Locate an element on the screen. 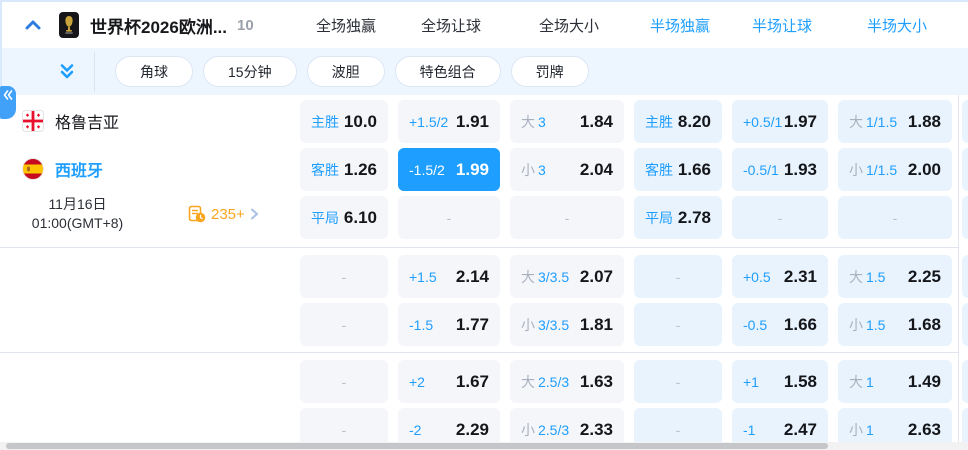  odds-label: 主胜 is located at coordinates (325, 121).